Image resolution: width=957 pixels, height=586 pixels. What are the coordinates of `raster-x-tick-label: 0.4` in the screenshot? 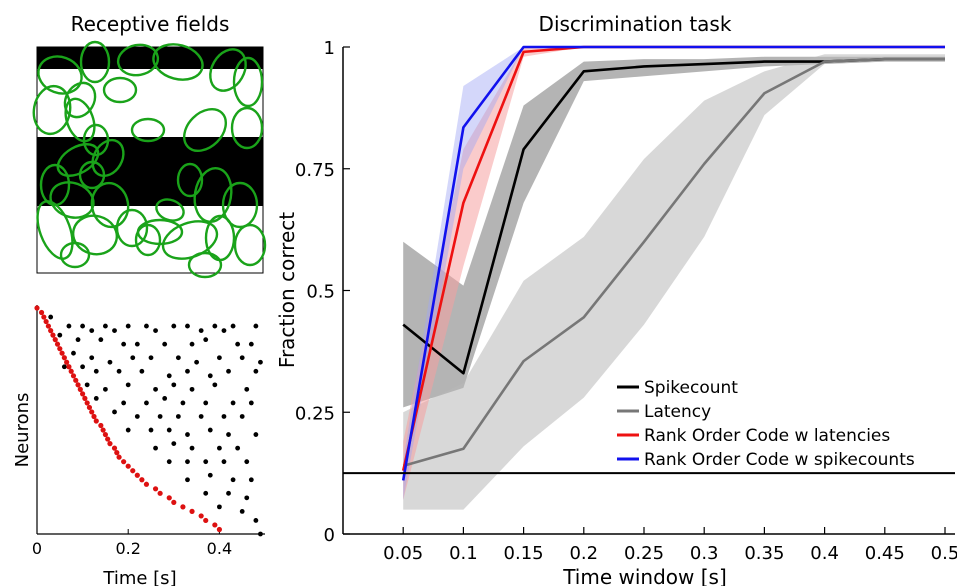 It's located at (219, 548).